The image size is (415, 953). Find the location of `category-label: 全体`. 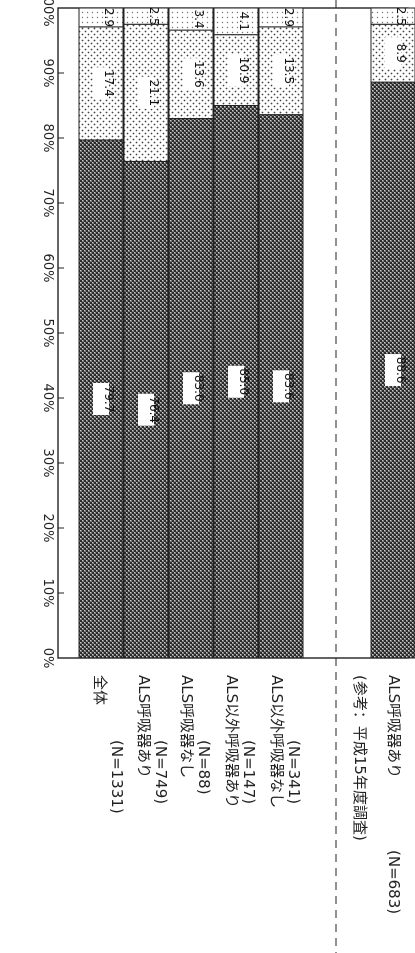

category-label: 全体 is located at coordinates (100, 690).